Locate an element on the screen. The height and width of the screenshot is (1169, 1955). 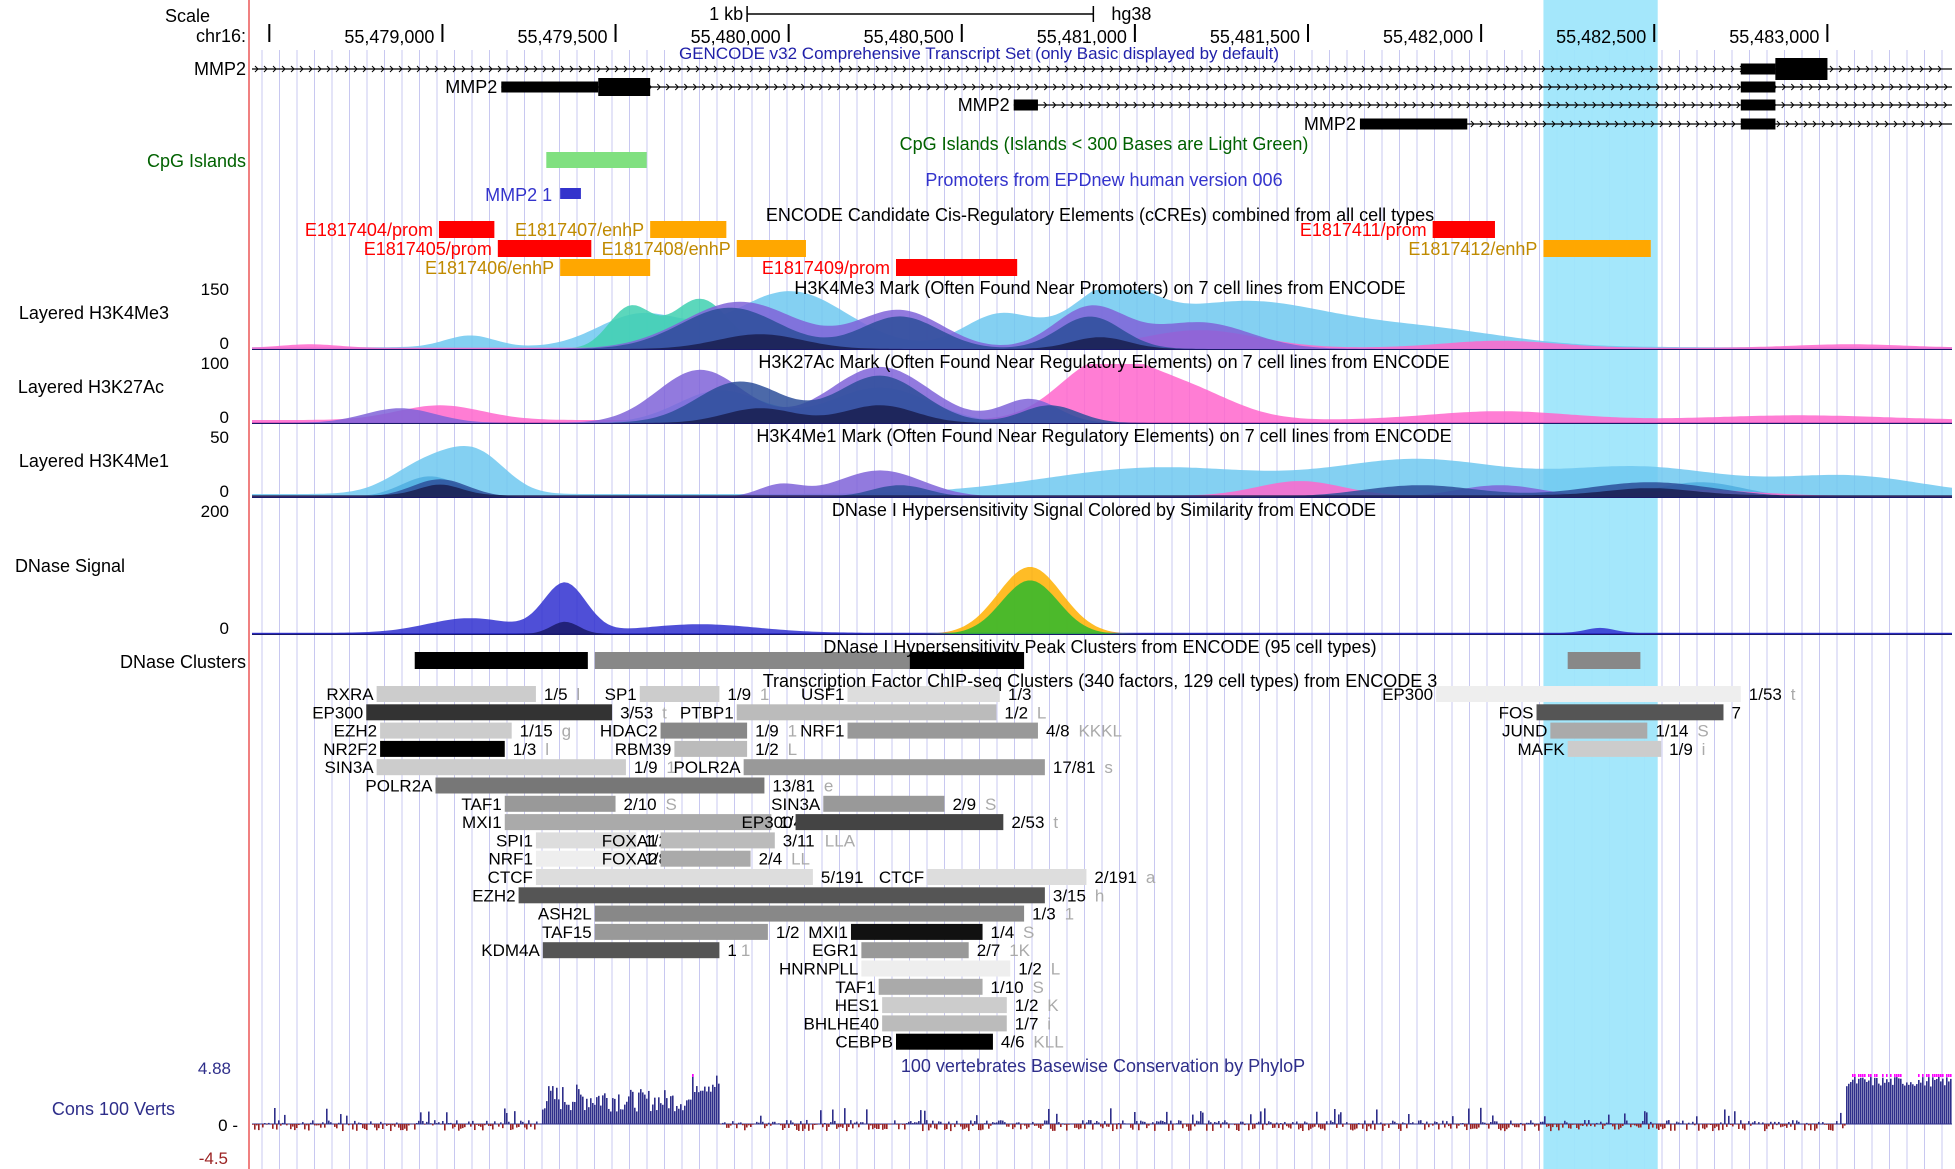
tfbs-cell-letters: i is located at coordinates (1049, 1023).